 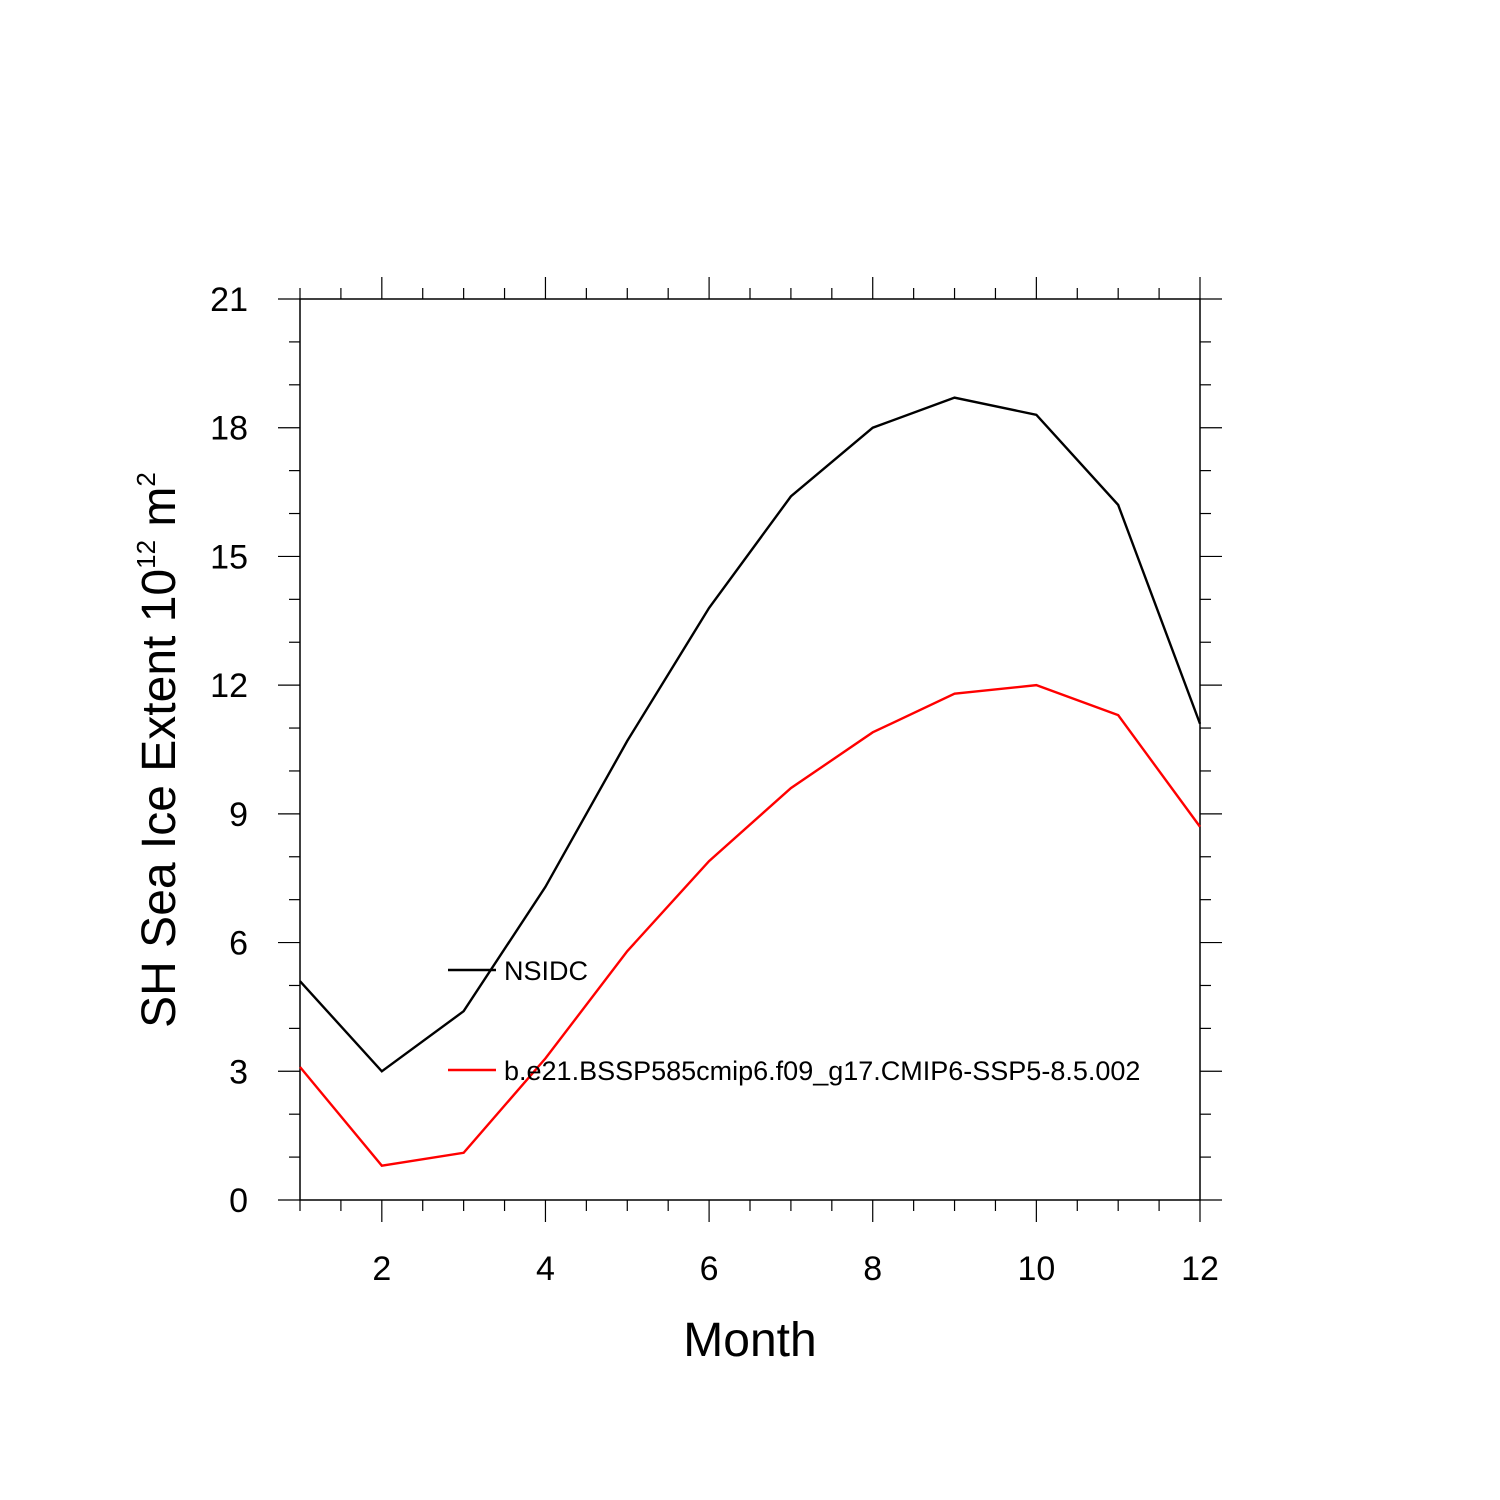 I want to click on y-axis-title-main: SH Sea Ice Extent 10, so click(x=159, y=798).